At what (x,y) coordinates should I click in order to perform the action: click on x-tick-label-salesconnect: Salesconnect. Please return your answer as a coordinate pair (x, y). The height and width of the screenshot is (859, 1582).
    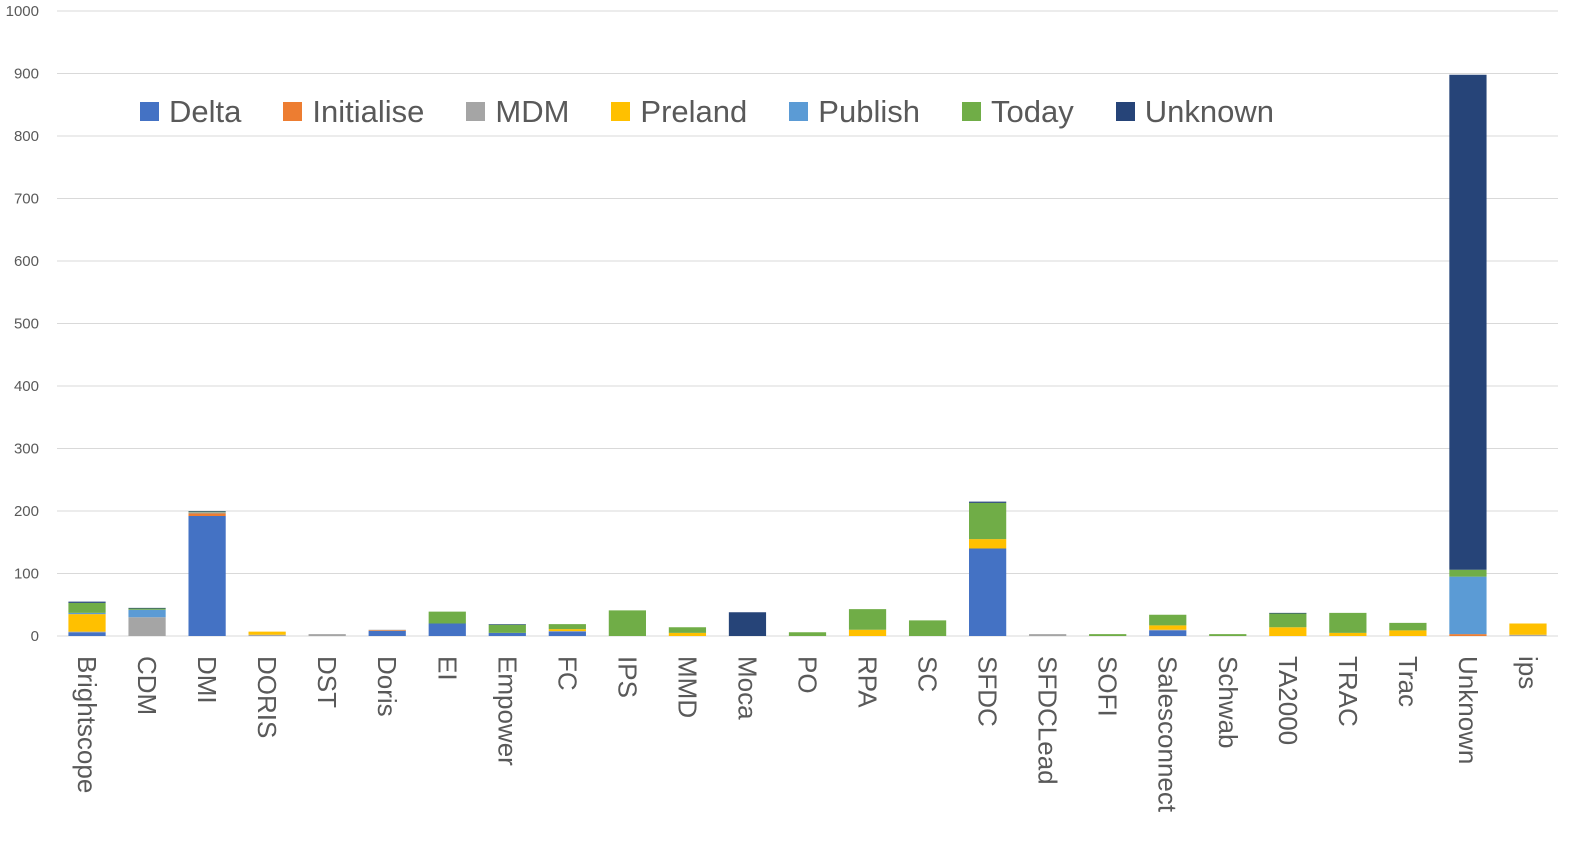
    Looking at the image, I should click on (1168, 734).